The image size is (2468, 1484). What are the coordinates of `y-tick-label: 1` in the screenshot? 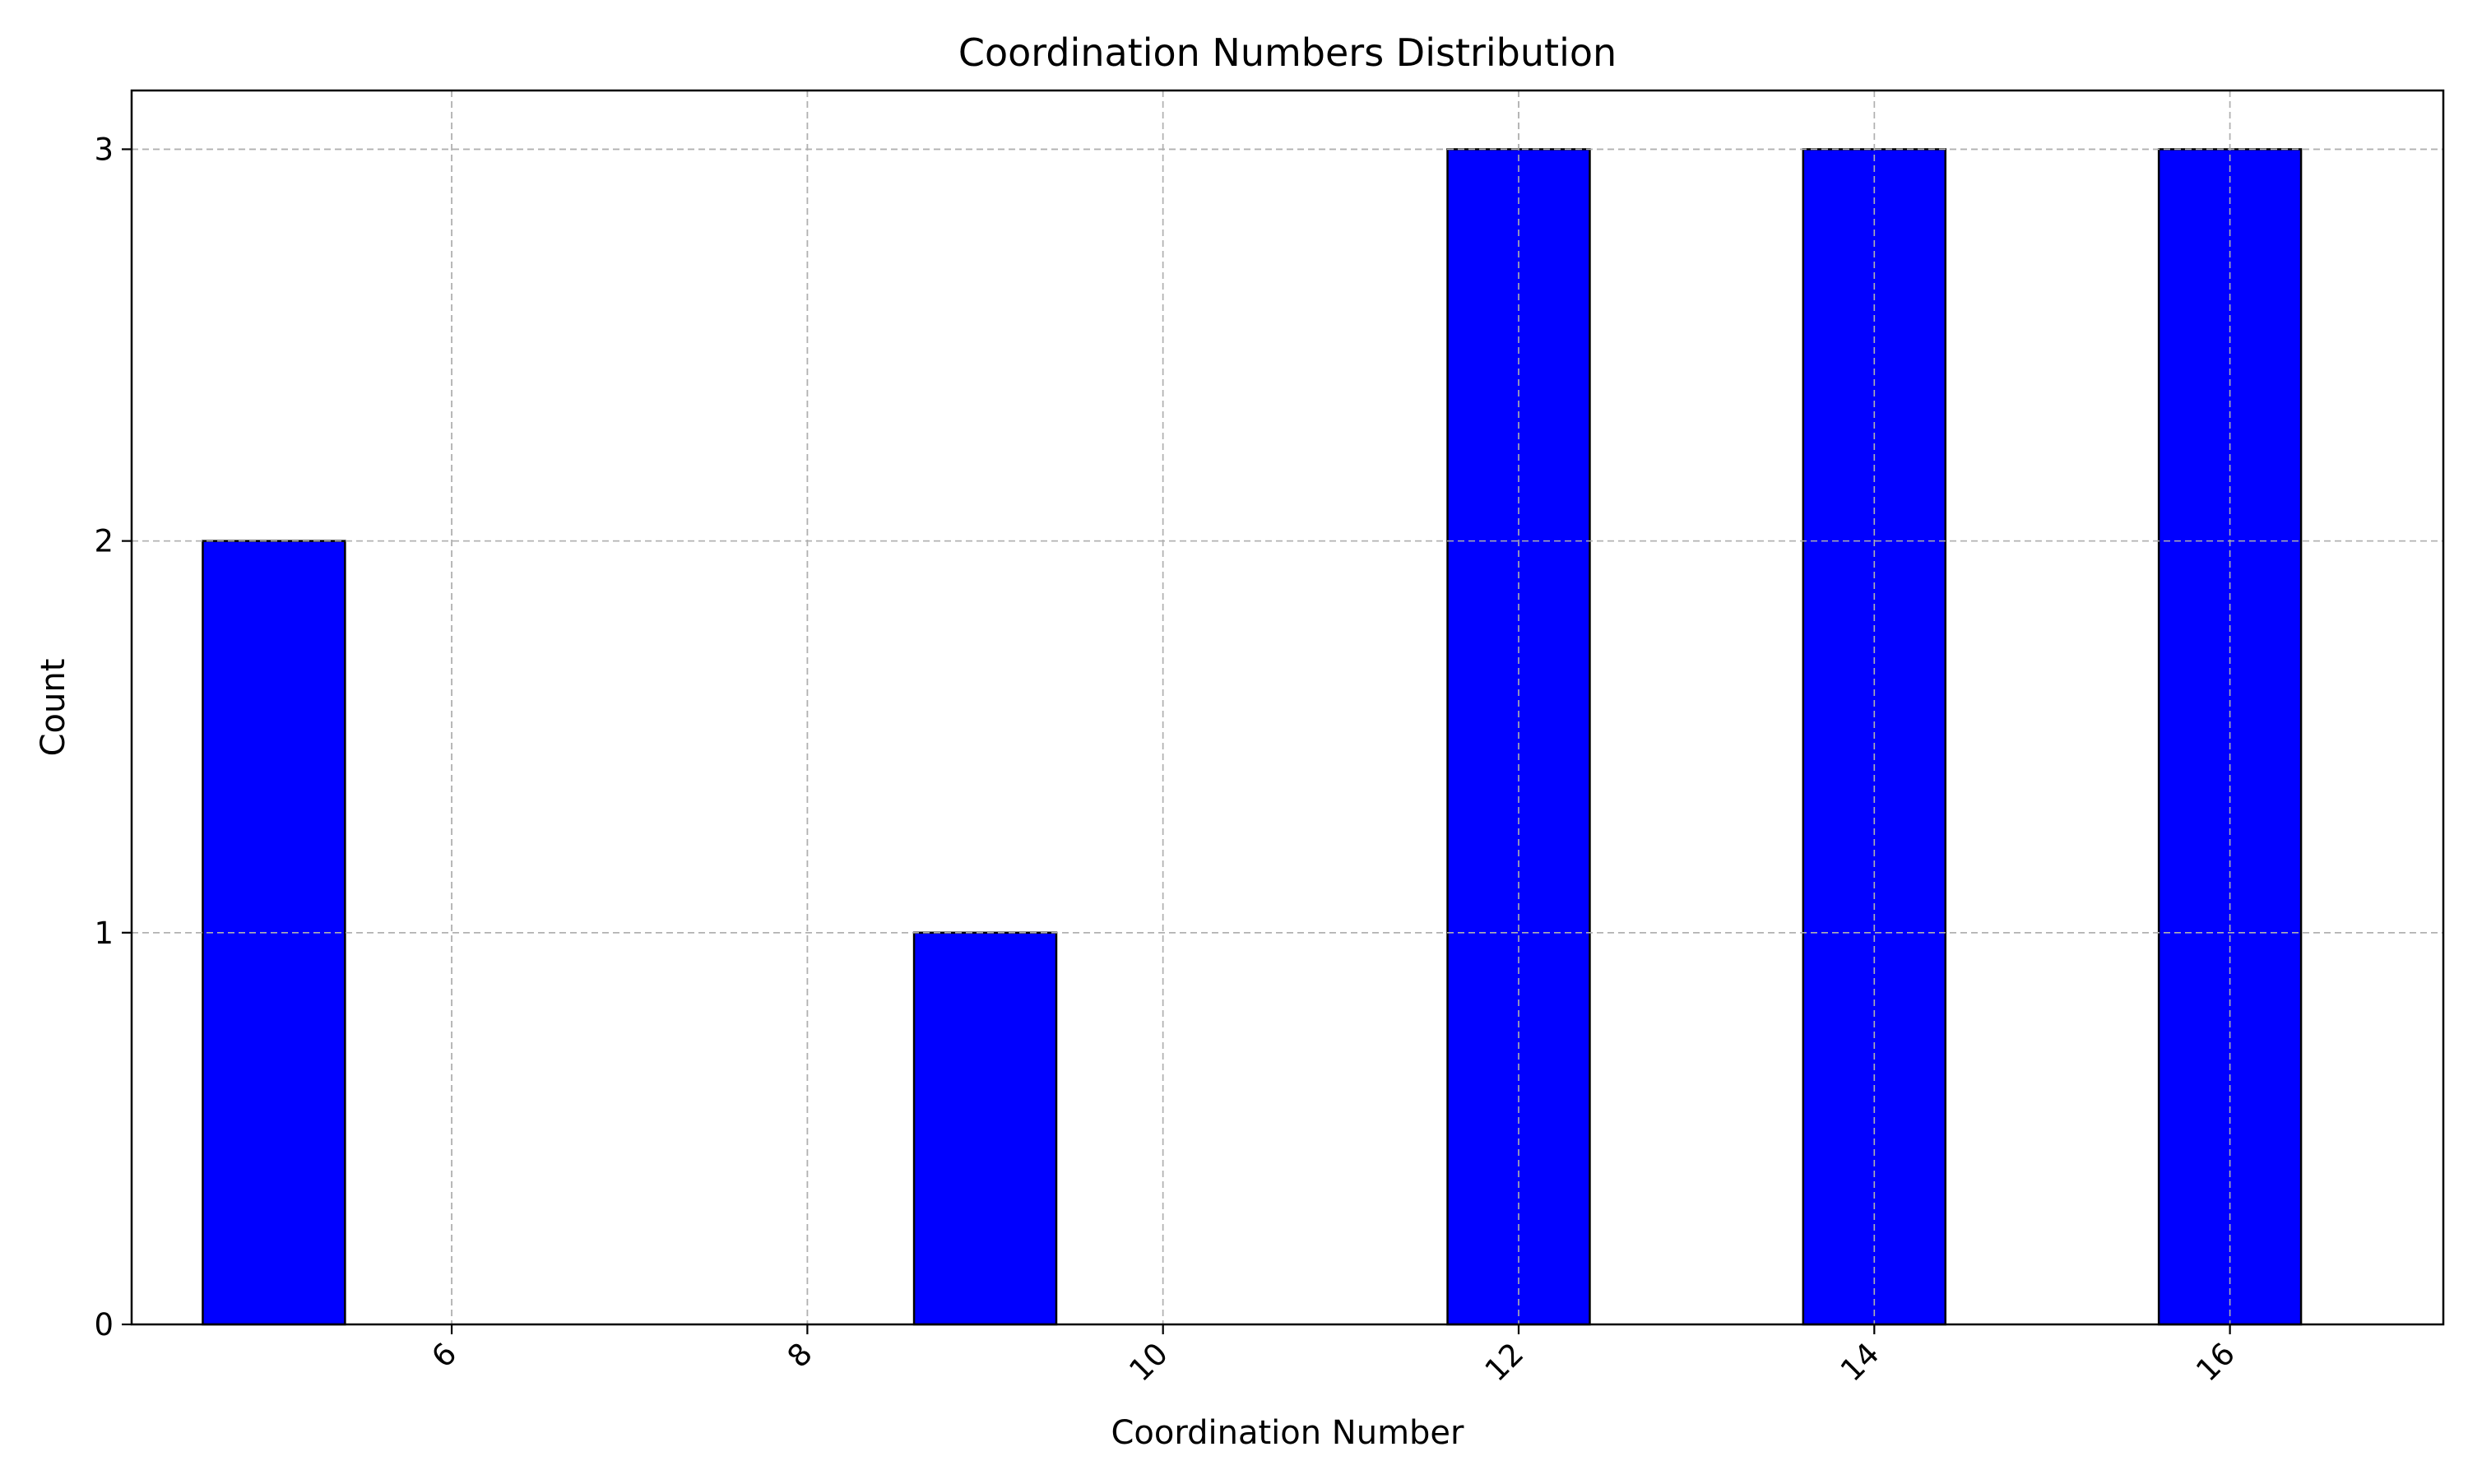 It's located at (104, 933).